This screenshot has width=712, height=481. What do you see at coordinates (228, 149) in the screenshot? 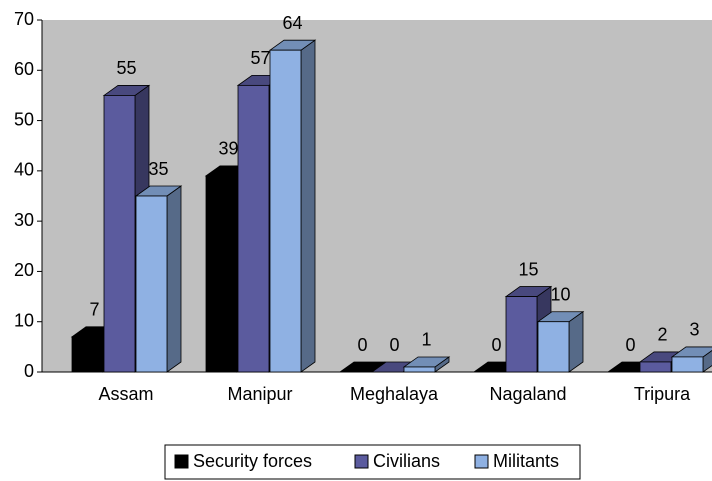
I see `data-label: 39` at bounding box center [228, 149].